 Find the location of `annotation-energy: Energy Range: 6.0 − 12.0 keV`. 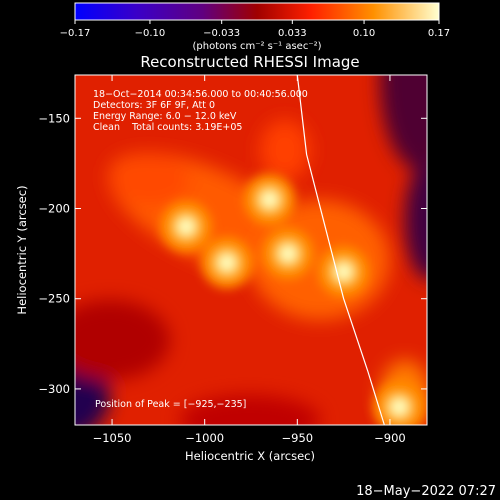

annotation-energy: Energy Range: 6.0 − 12.0 keV is located at coordinates (165, 116).